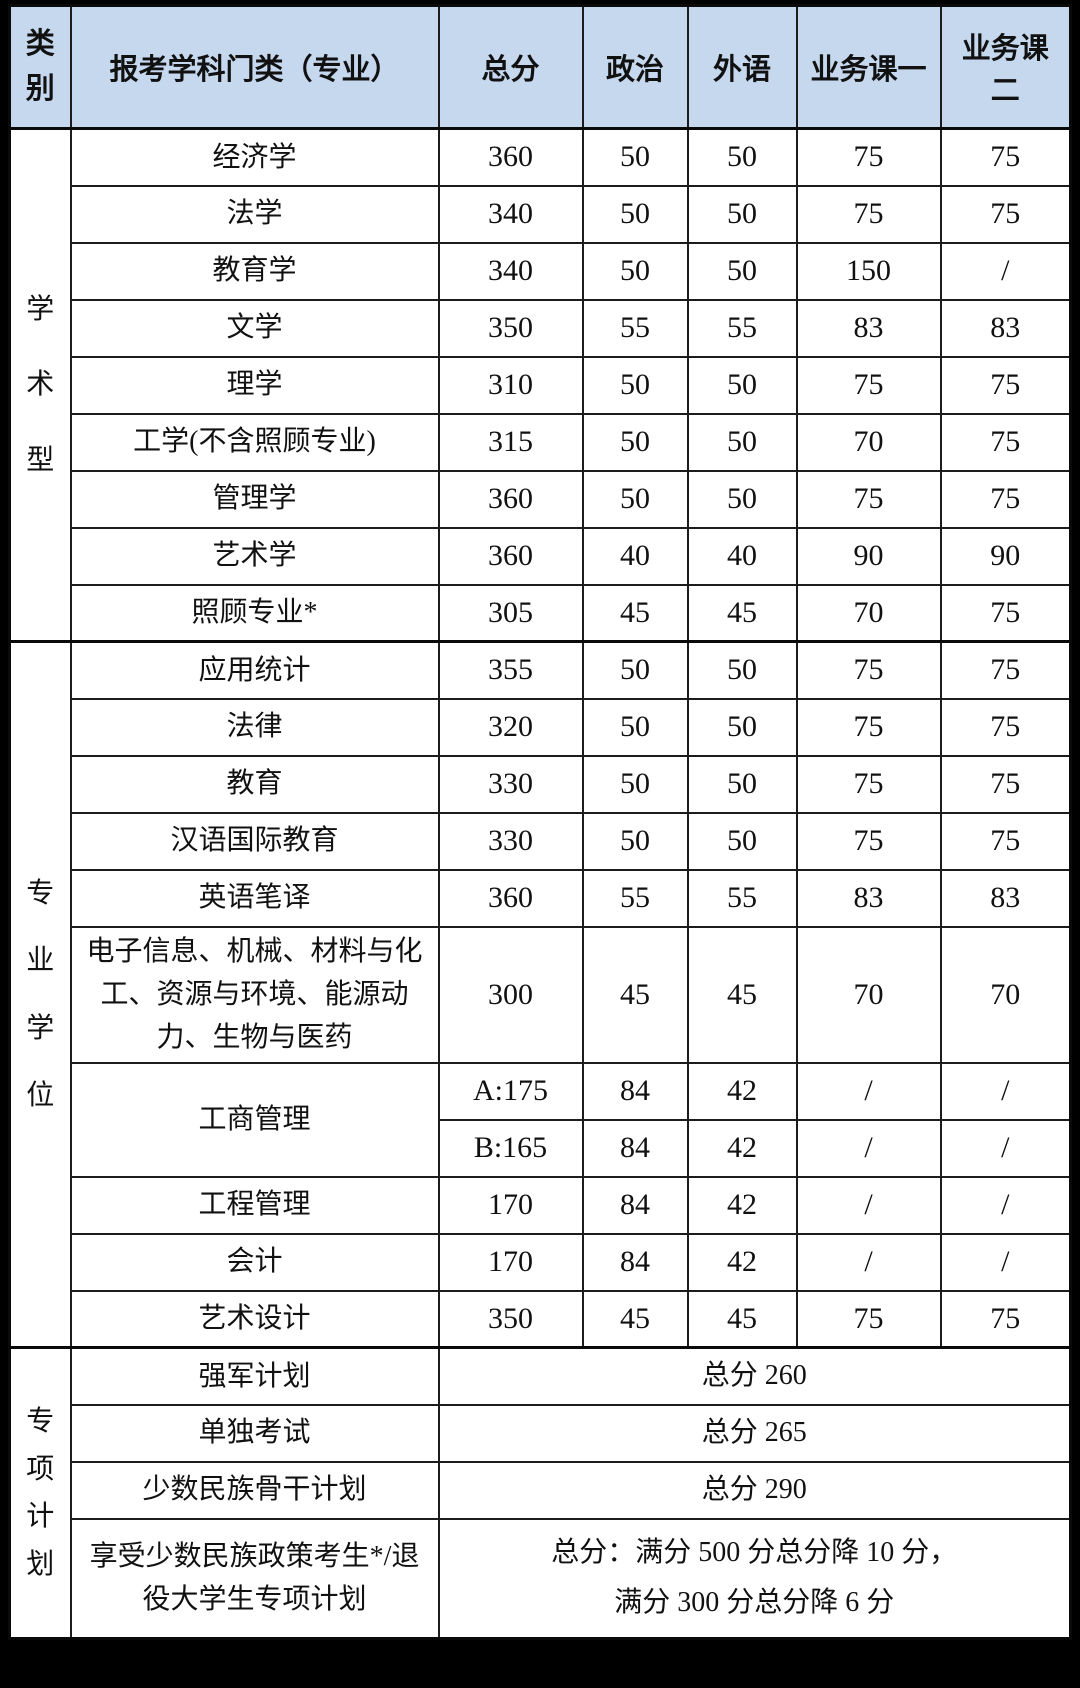 This screenshot has height=1688, width=1080. Describe the element at coordinates (254, 1119) in the screenshot. I see `major-cell: 工商管理` at that location.